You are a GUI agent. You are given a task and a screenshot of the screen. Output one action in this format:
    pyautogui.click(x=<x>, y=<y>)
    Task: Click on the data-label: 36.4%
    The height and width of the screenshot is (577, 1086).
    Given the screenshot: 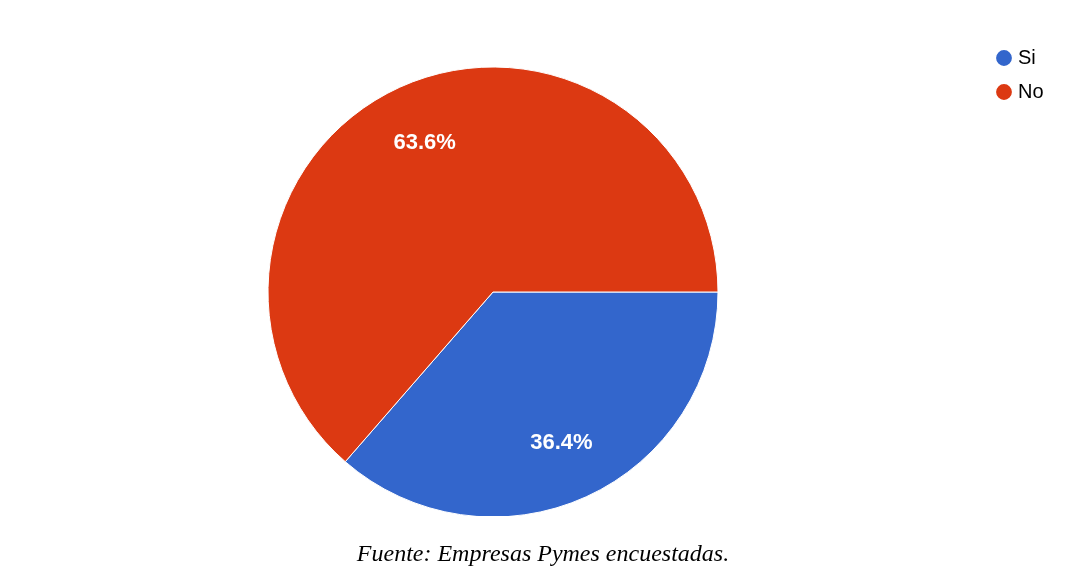 What is the action you would take?
    pyautogui.click(x=561, y=442)
    